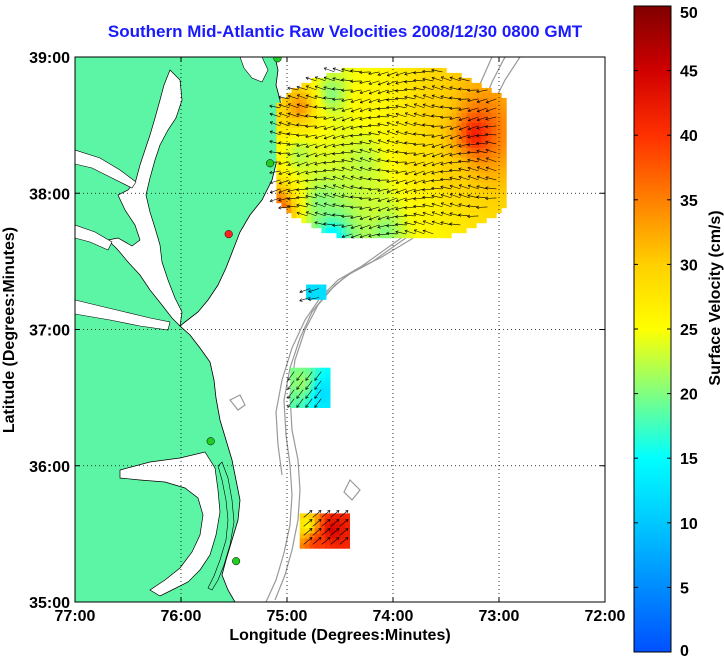 This screenshot has height=659, width=724. I want to click on colorbar-ticks: 0 5 10 15 20 25 30 35 40 45 50, so click(666, 332).